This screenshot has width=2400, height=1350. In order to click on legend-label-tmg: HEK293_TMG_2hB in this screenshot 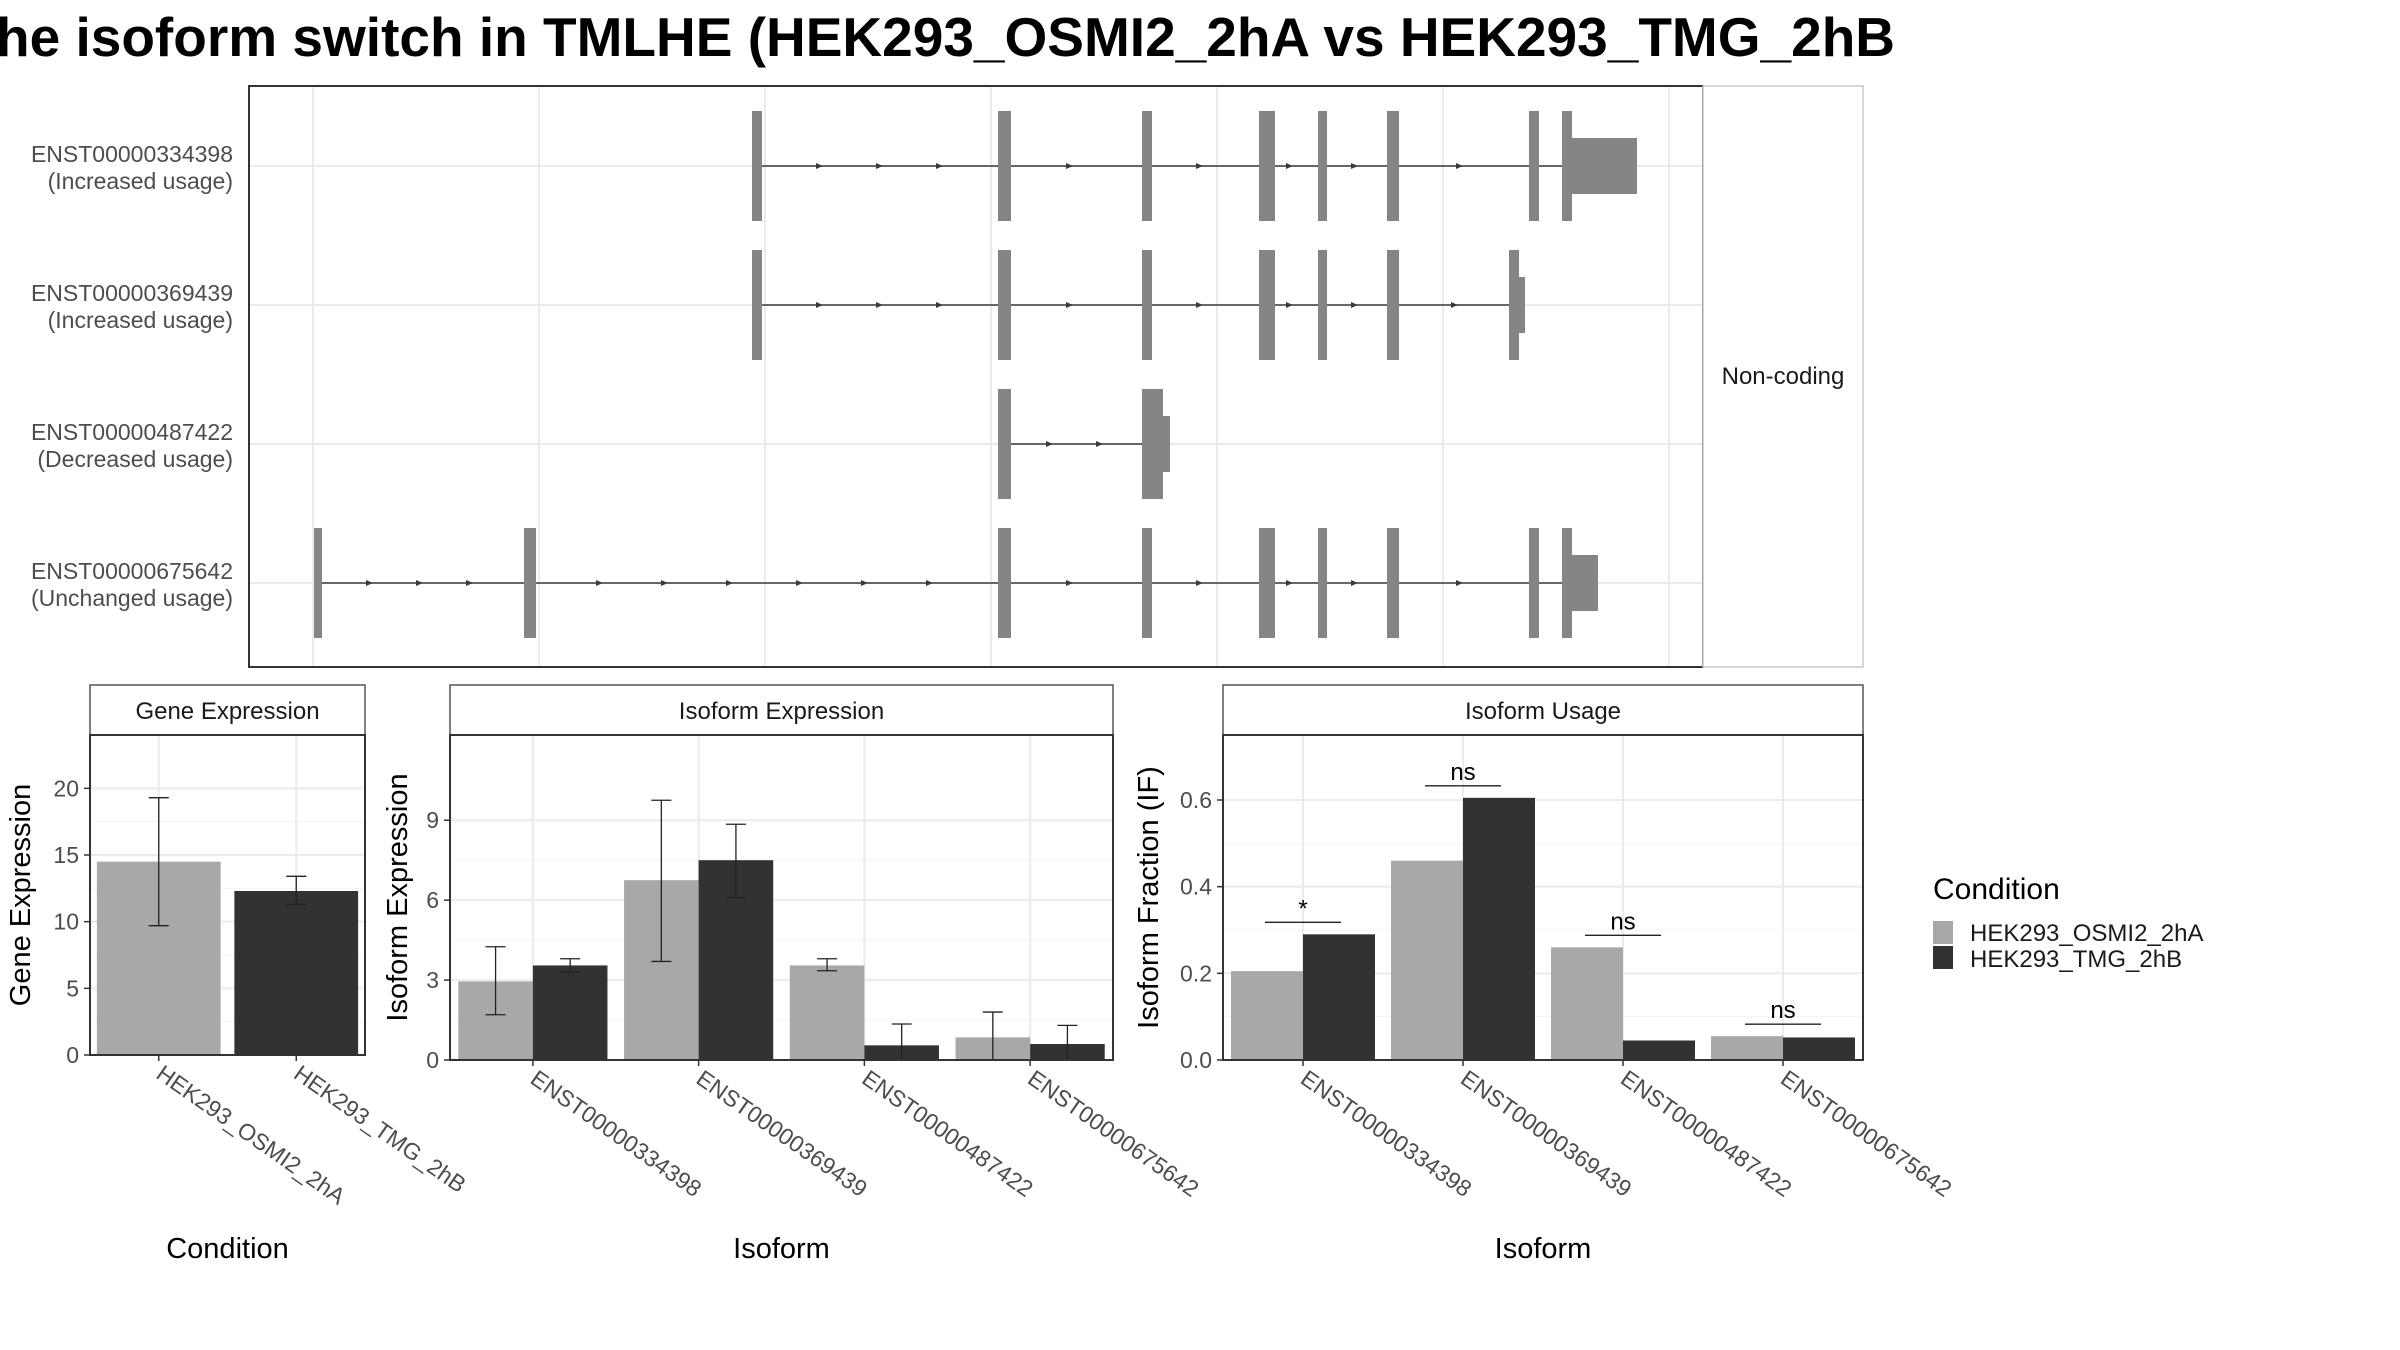, I will do `click(2076, 959)`.